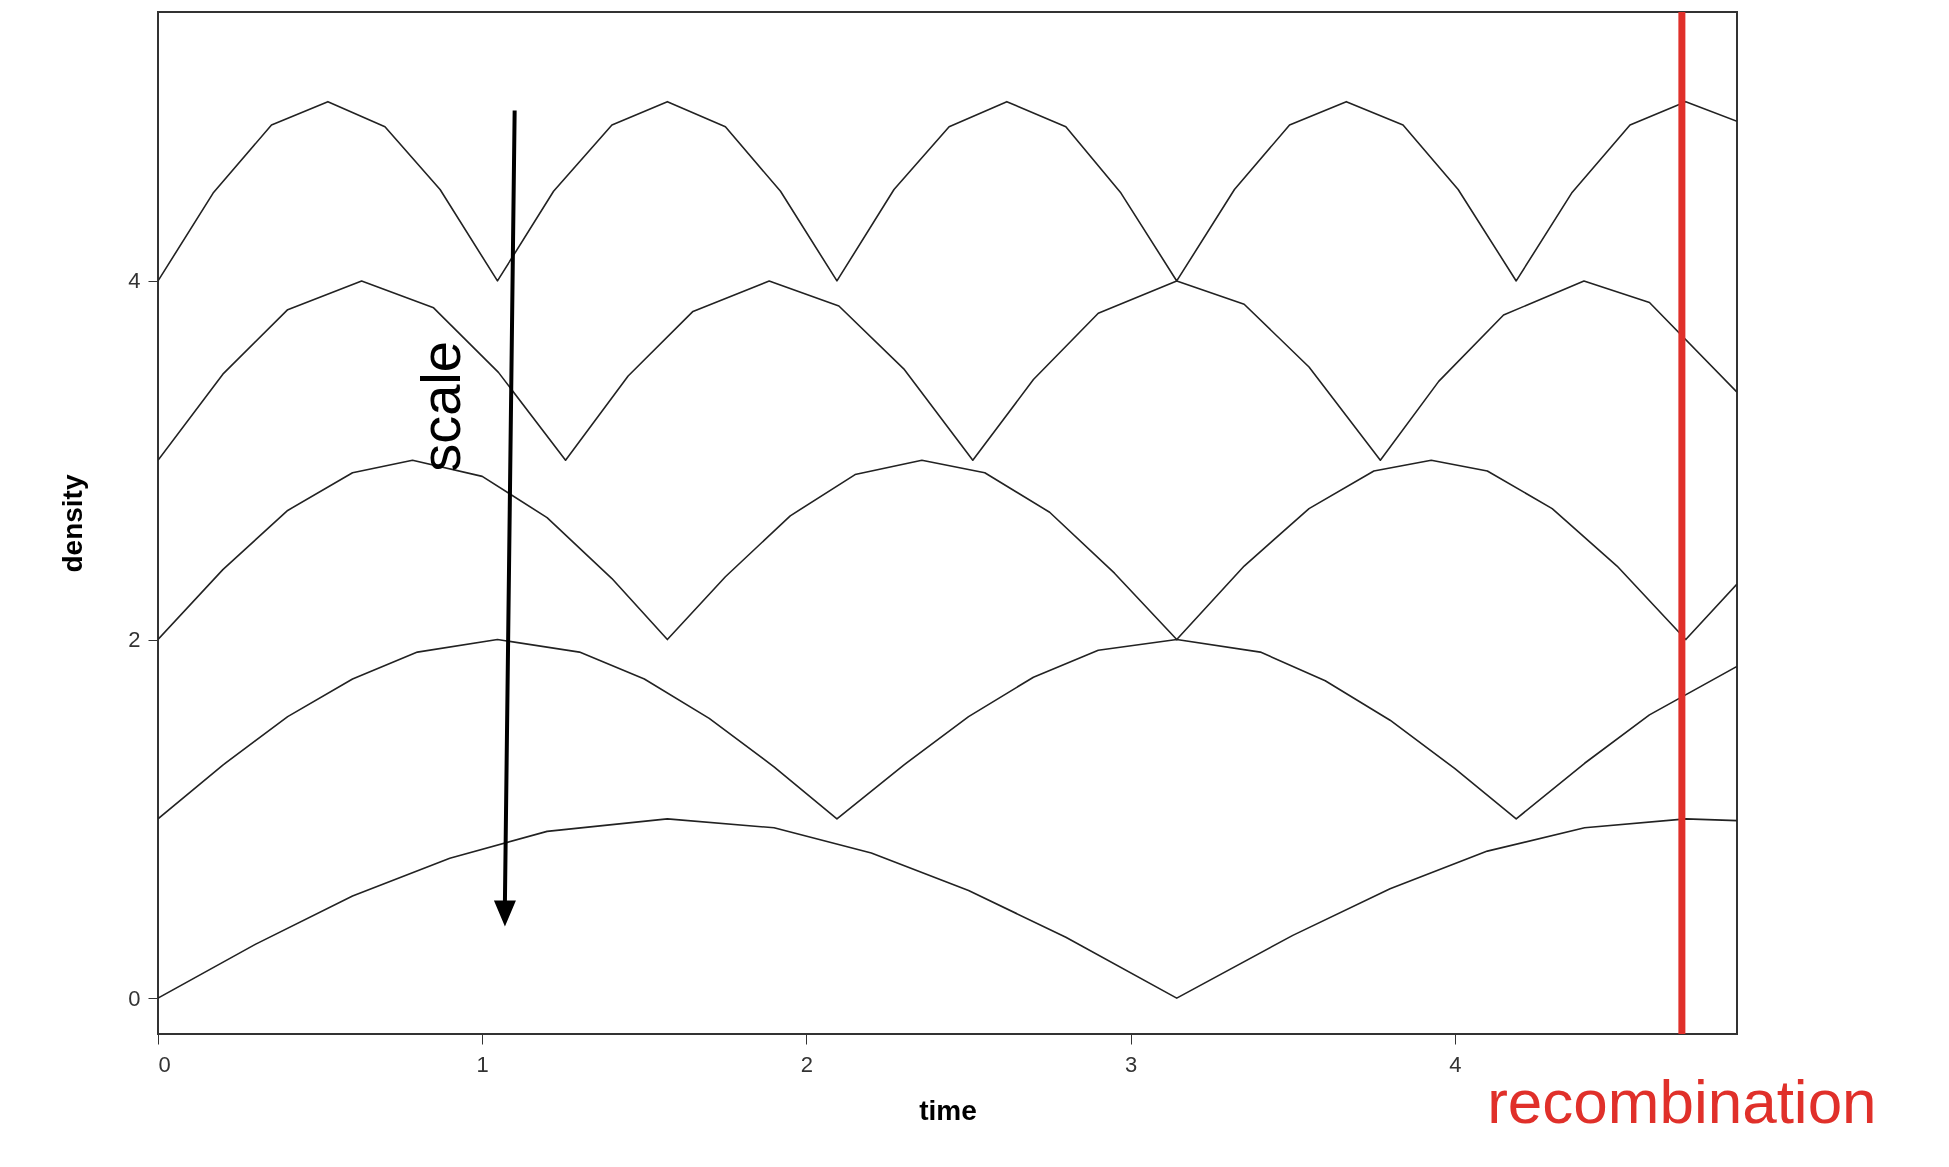 The image size is (1949, 1167). I want to click on annotation: scale, so click(441, 406).